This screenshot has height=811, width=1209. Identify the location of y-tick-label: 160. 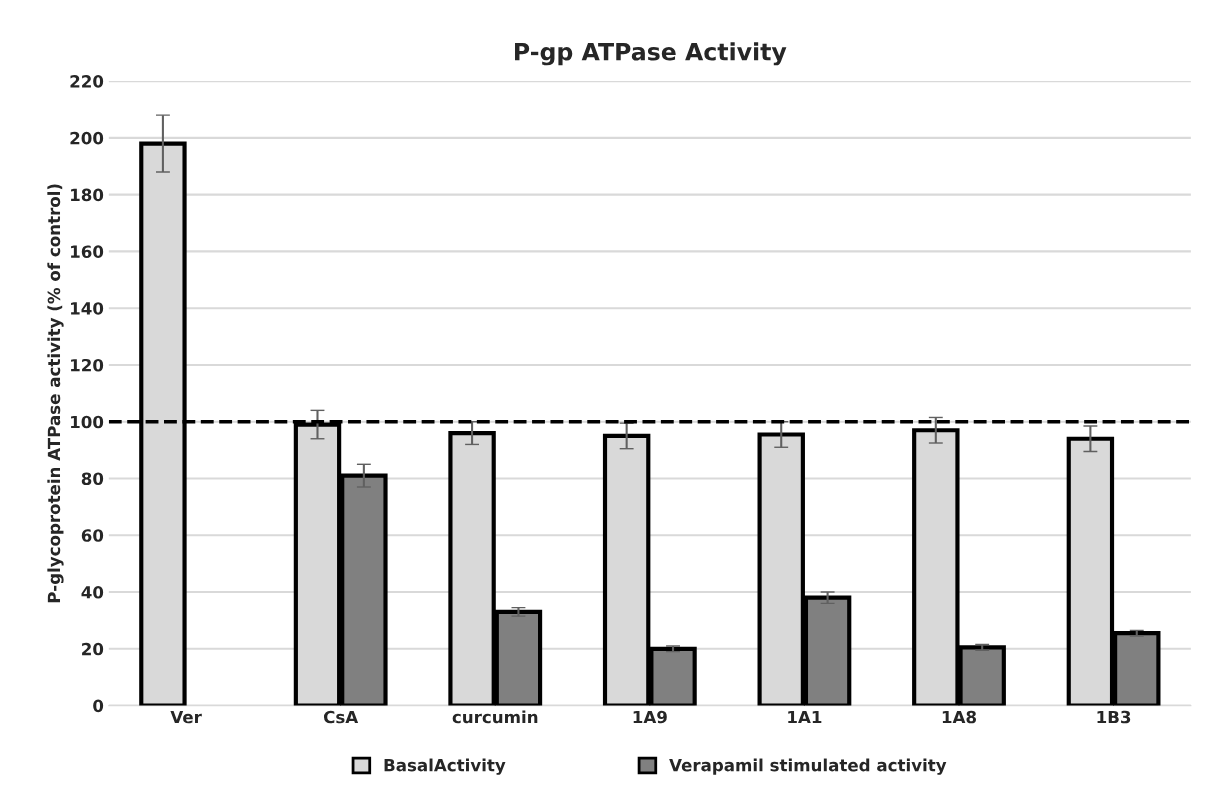
(87, 251).